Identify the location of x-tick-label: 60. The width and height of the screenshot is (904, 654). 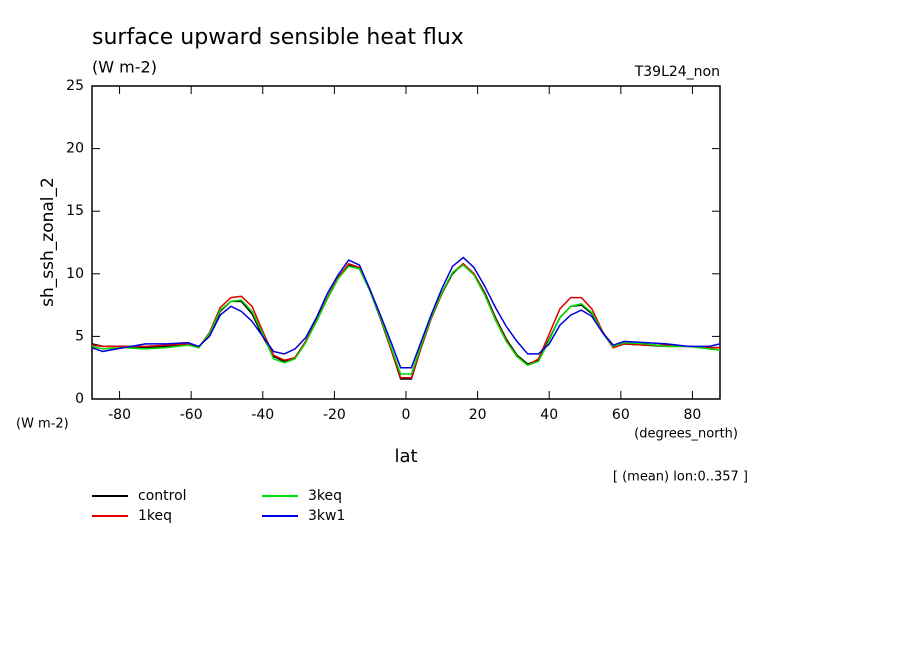
(621, 415).